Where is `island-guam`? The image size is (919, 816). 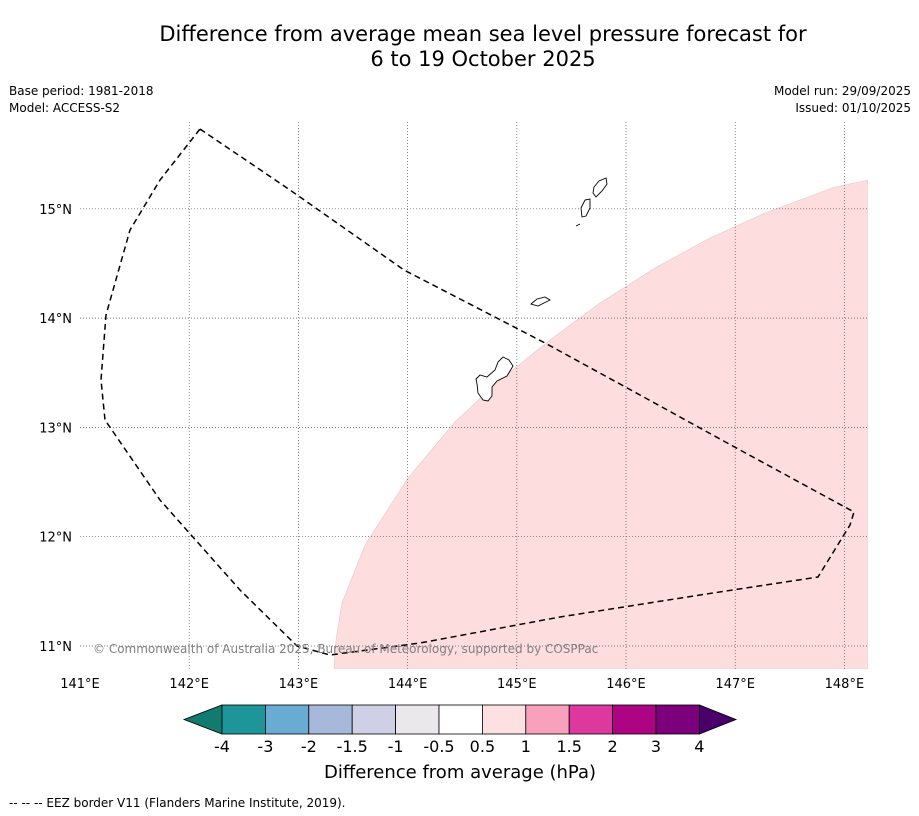 island-guam is located at coordinates (494, 379).